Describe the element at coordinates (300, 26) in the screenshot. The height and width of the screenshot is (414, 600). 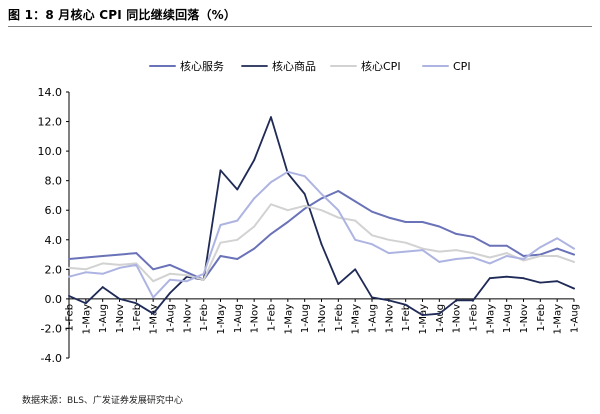
I see `title-divider` at that location.